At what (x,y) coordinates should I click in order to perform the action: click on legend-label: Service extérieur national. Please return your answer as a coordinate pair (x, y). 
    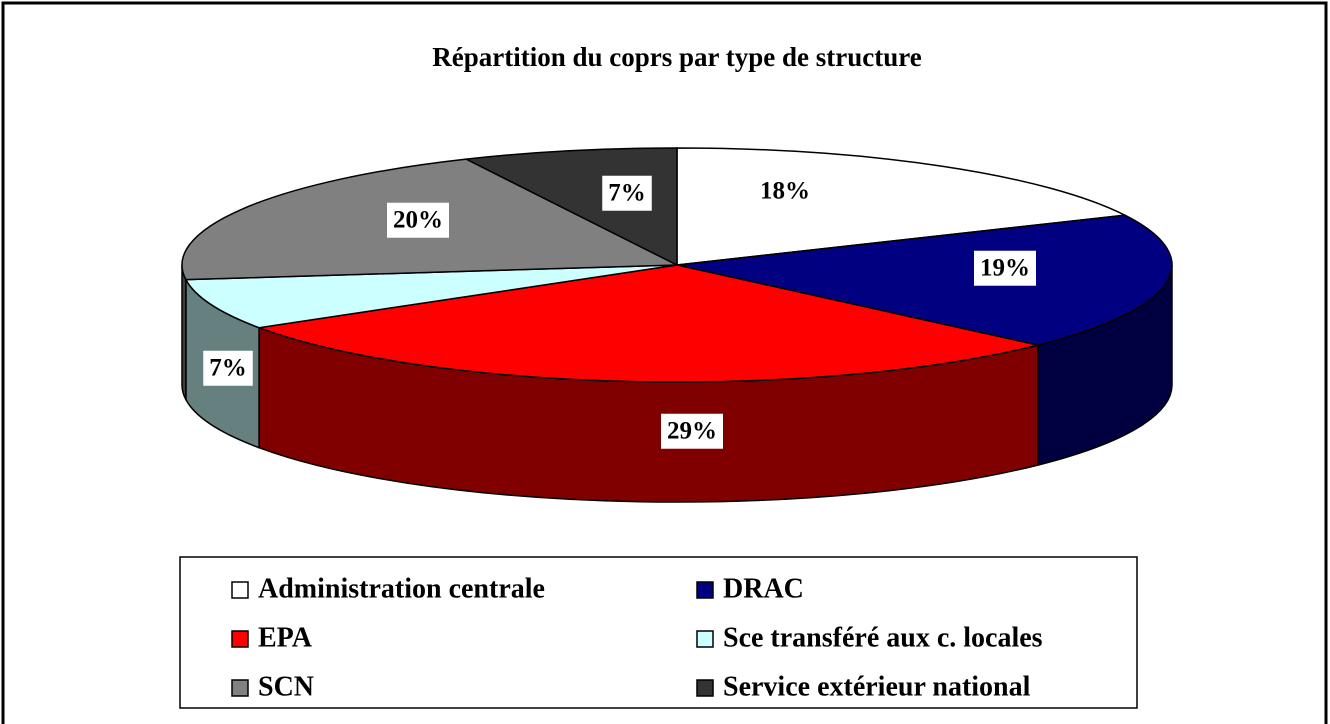
    Looking at the image, I should click on (877, 686).